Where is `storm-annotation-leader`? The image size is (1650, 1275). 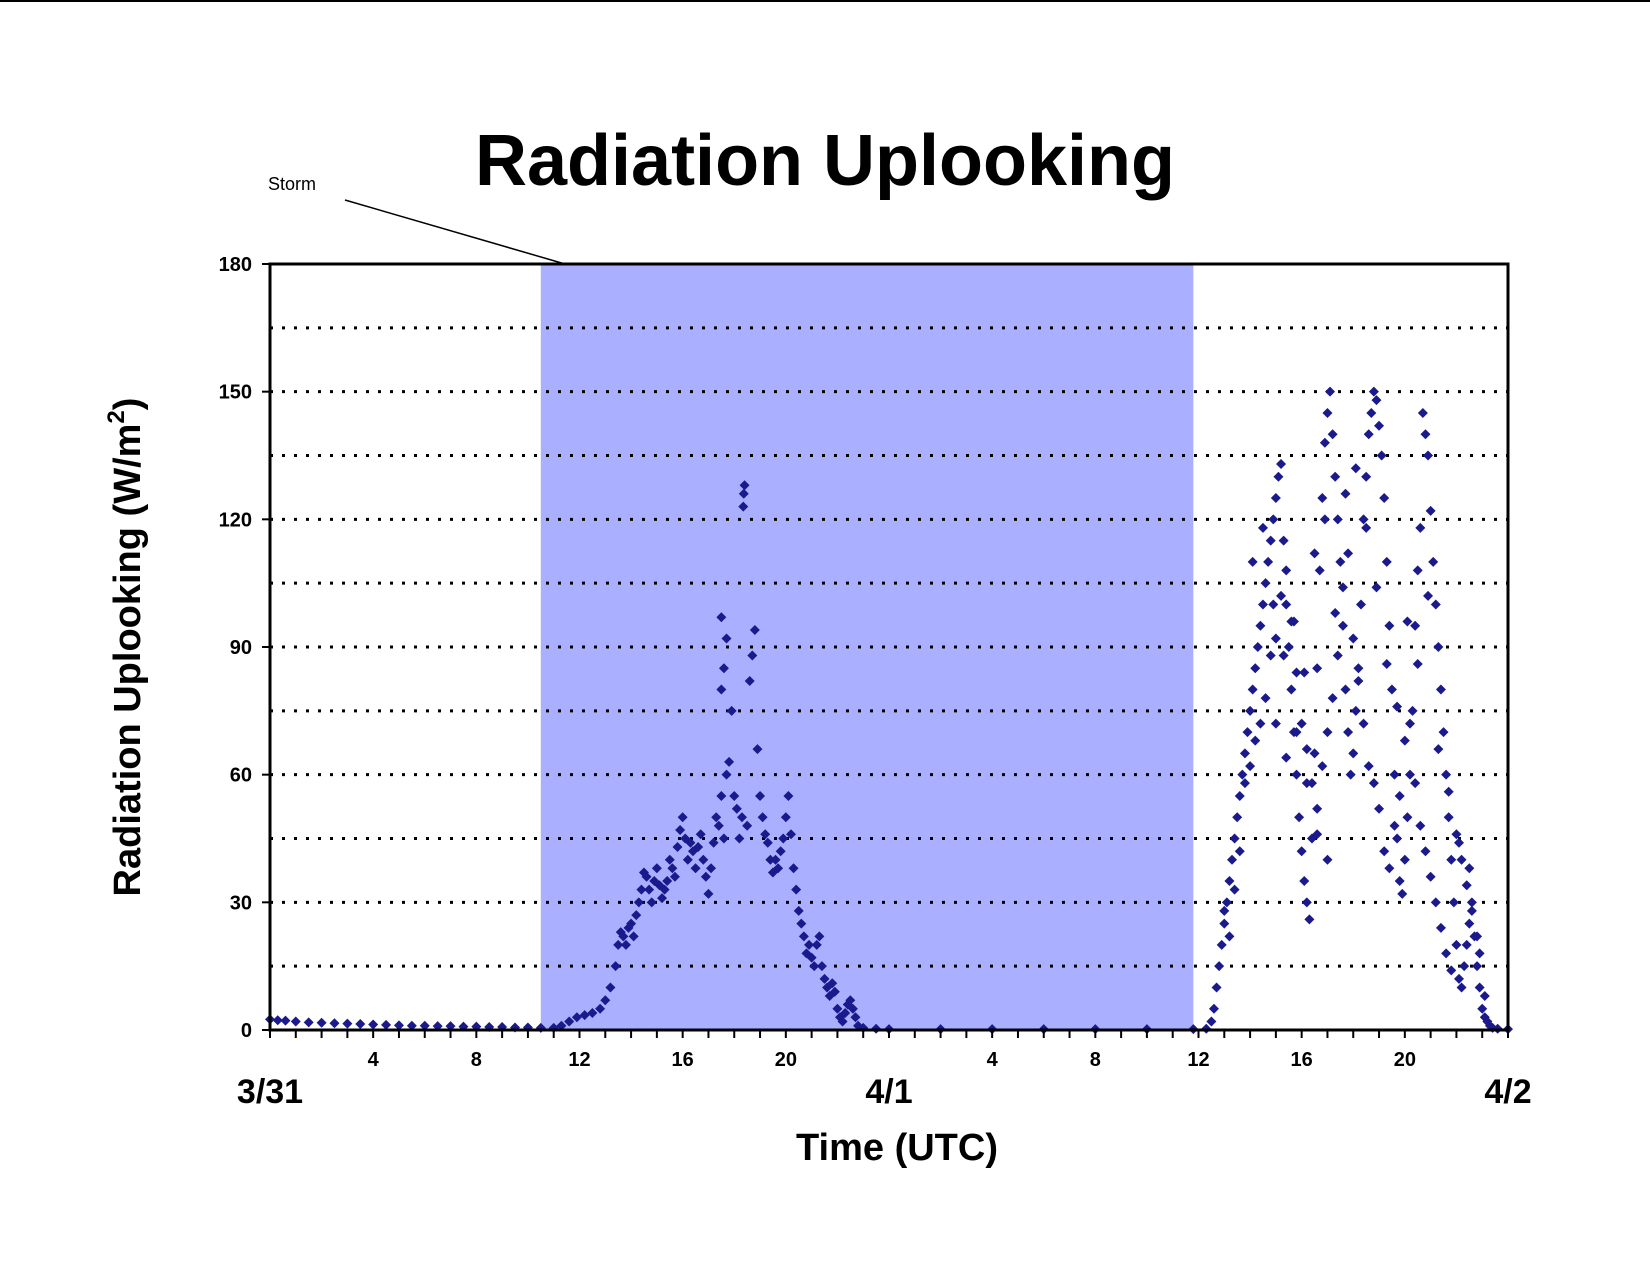 storm-annotation-leader is located at coordinates (455, 232).